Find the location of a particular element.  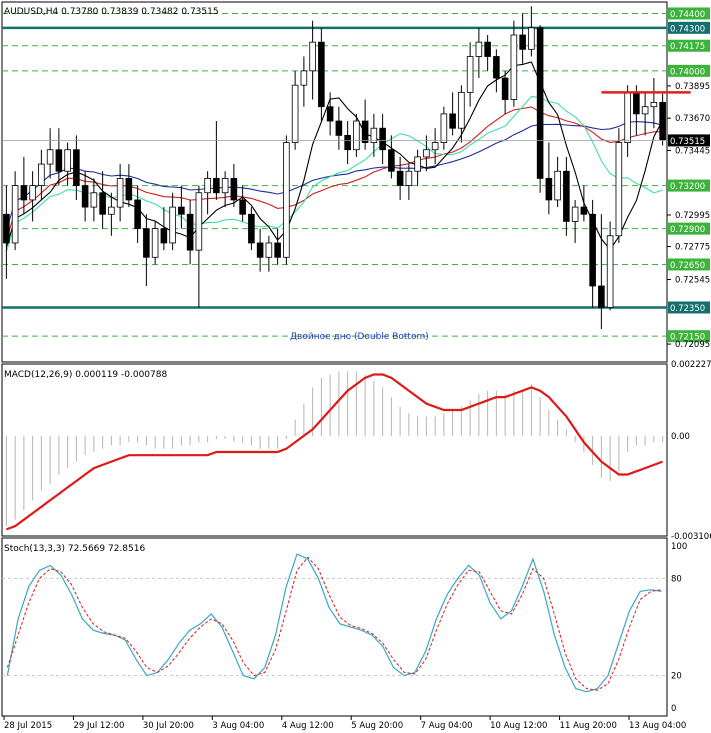

price-tick-label: 0.73445 is located at coordinates (692, 151).